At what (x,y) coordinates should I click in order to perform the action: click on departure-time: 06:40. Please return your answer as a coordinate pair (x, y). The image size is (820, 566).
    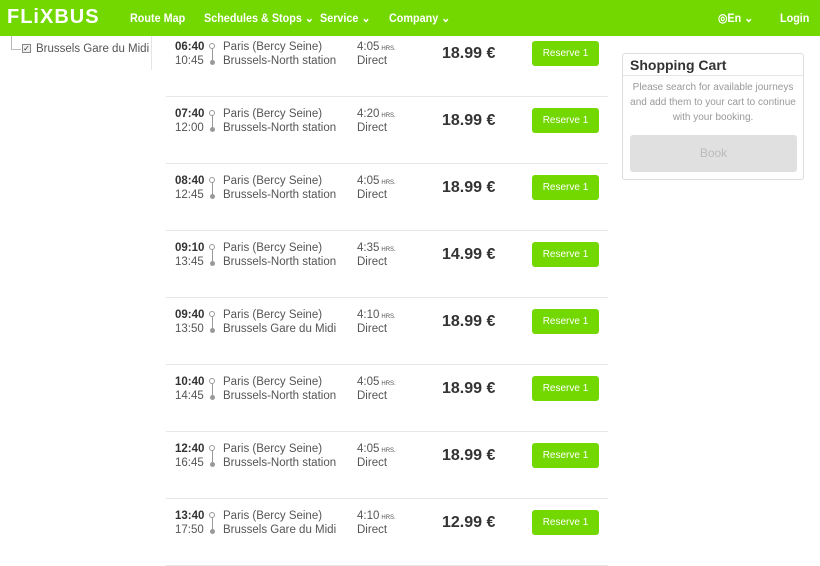
    Looking at the image, I should click on (190, 47).